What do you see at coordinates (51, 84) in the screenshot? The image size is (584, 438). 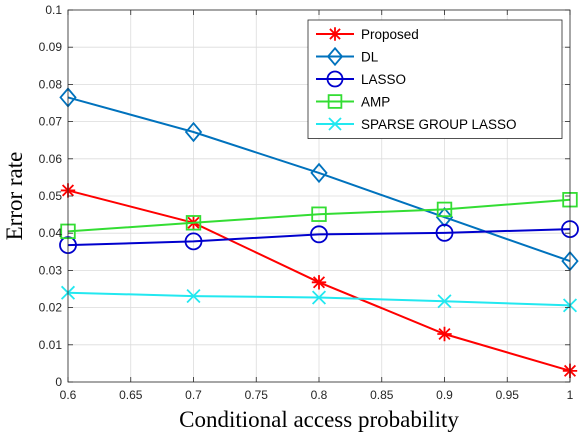 I see `y-tick-label-8: 0.08` at bounding box center [51, 84].